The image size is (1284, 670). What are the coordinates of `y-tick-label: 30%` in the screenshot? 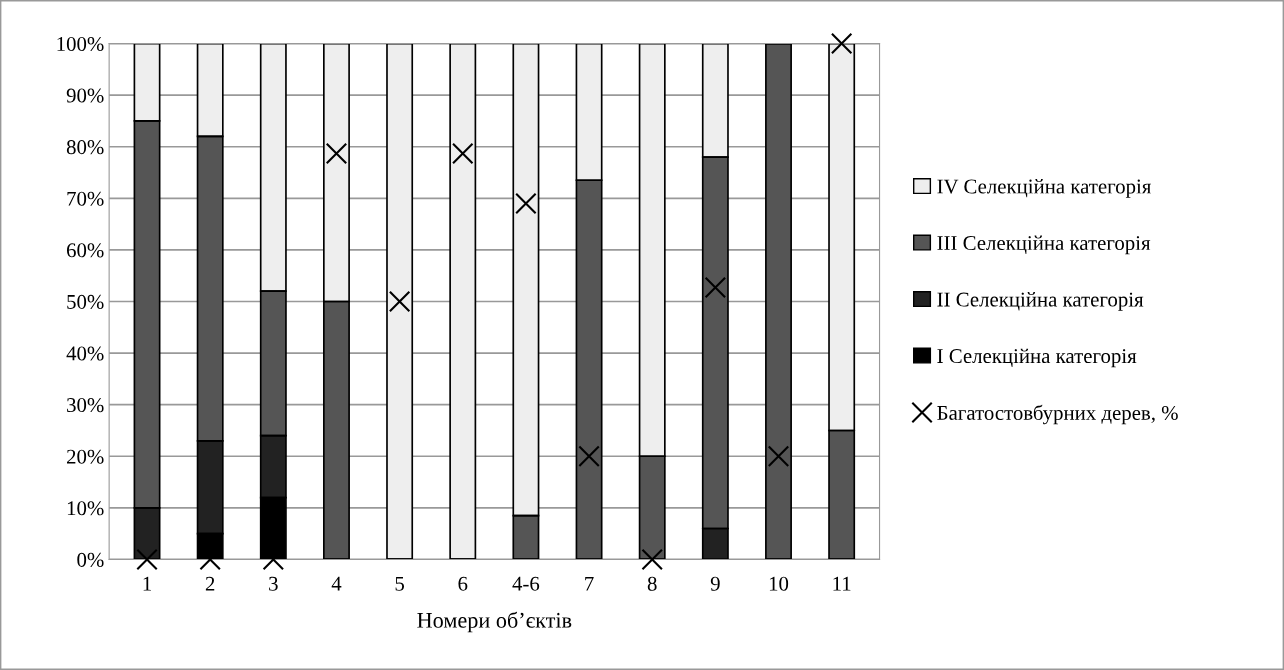 It's located at (85, 405).